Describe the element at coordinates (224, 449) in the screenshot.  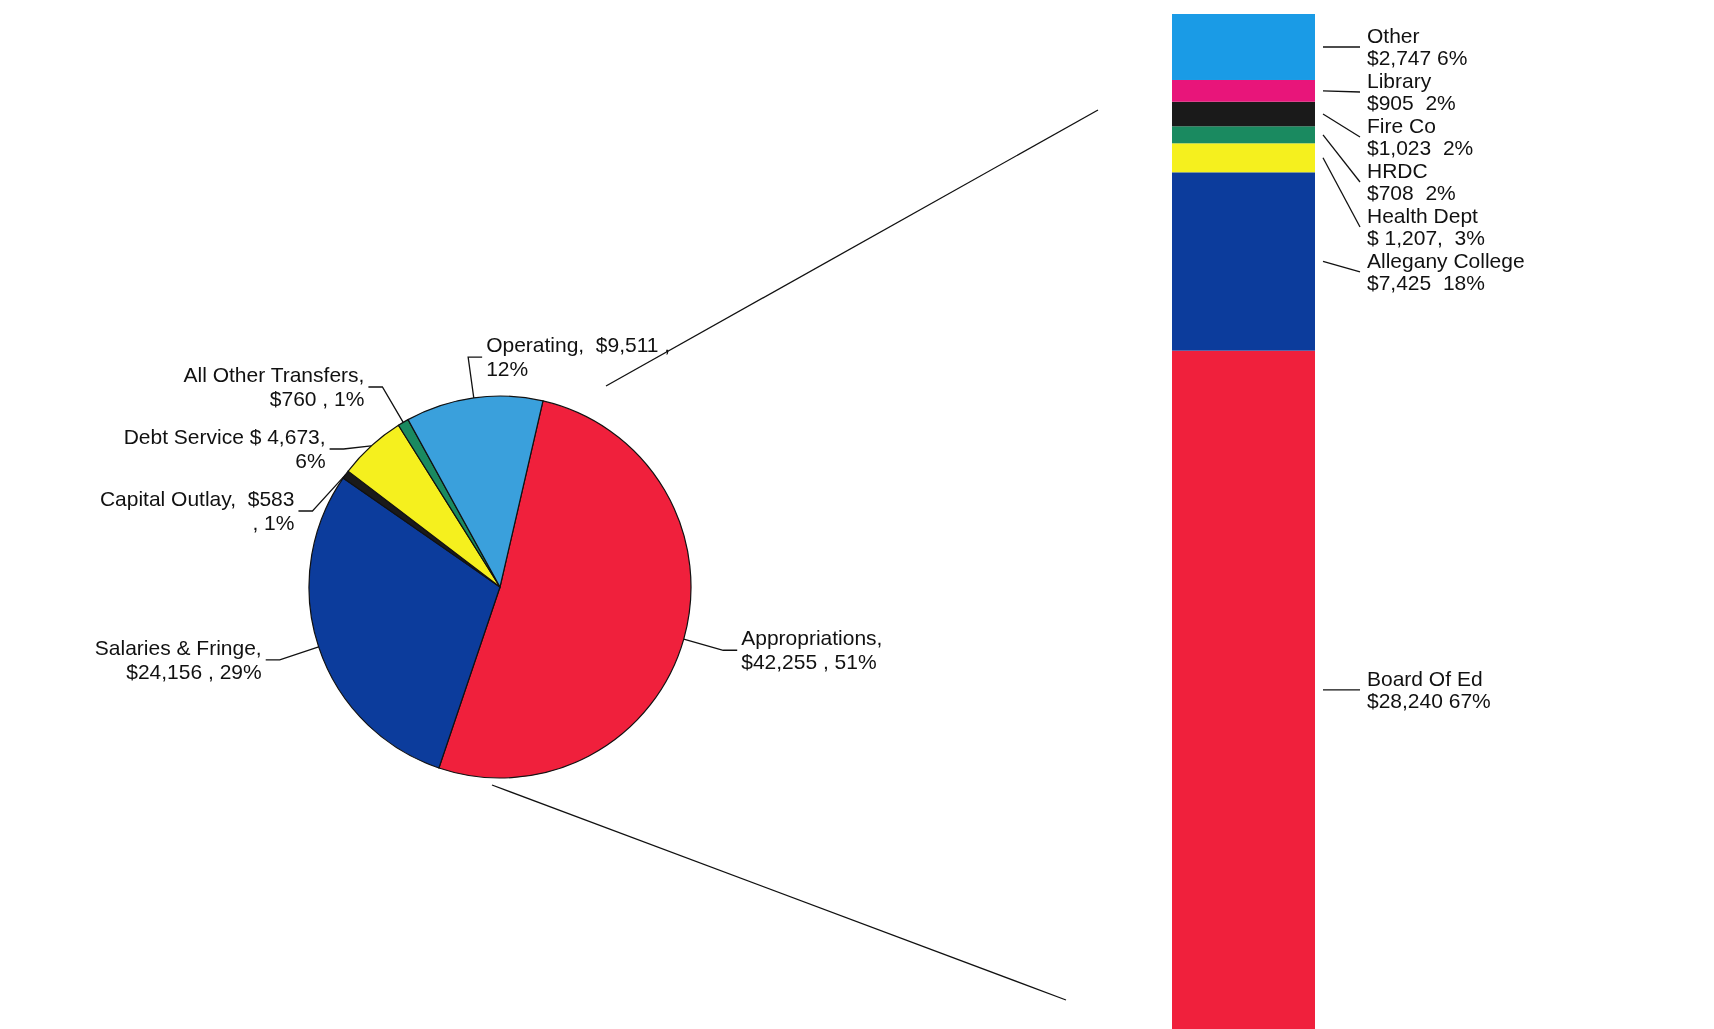
I see `slice-label: Debt Service $ 4,673, 6%` at that location.